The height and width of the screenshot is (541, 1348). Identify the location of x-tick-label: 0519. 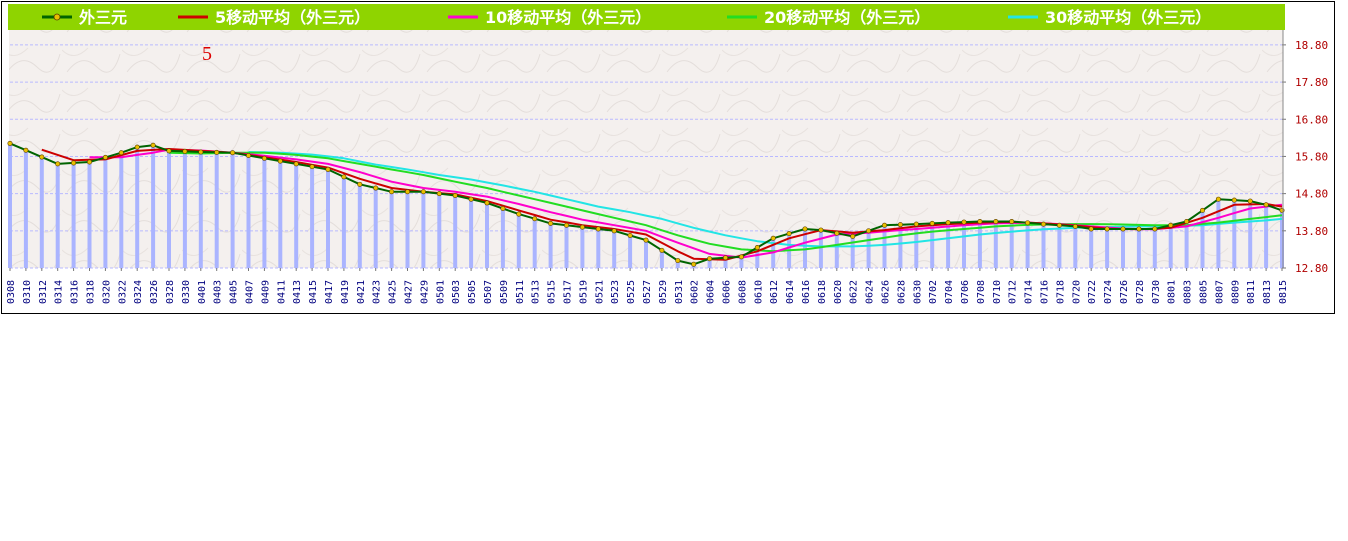
(583, 292).